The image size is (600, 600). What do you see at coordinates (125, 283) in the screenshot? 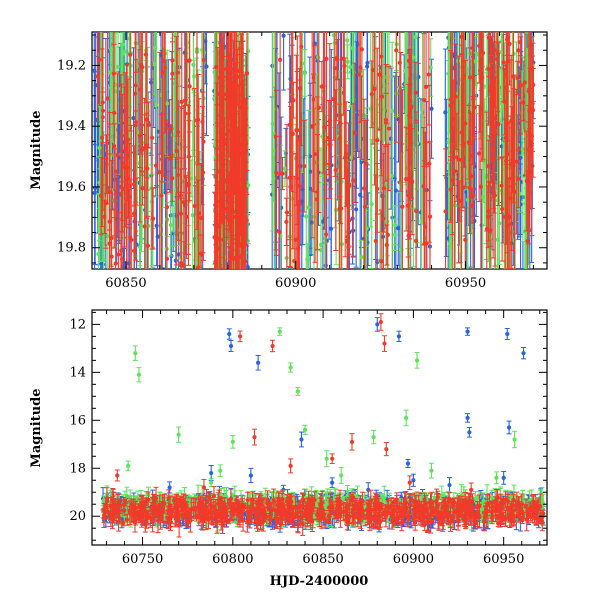
I see `x-tick-label: 60850` at bounding box center [125, 283].